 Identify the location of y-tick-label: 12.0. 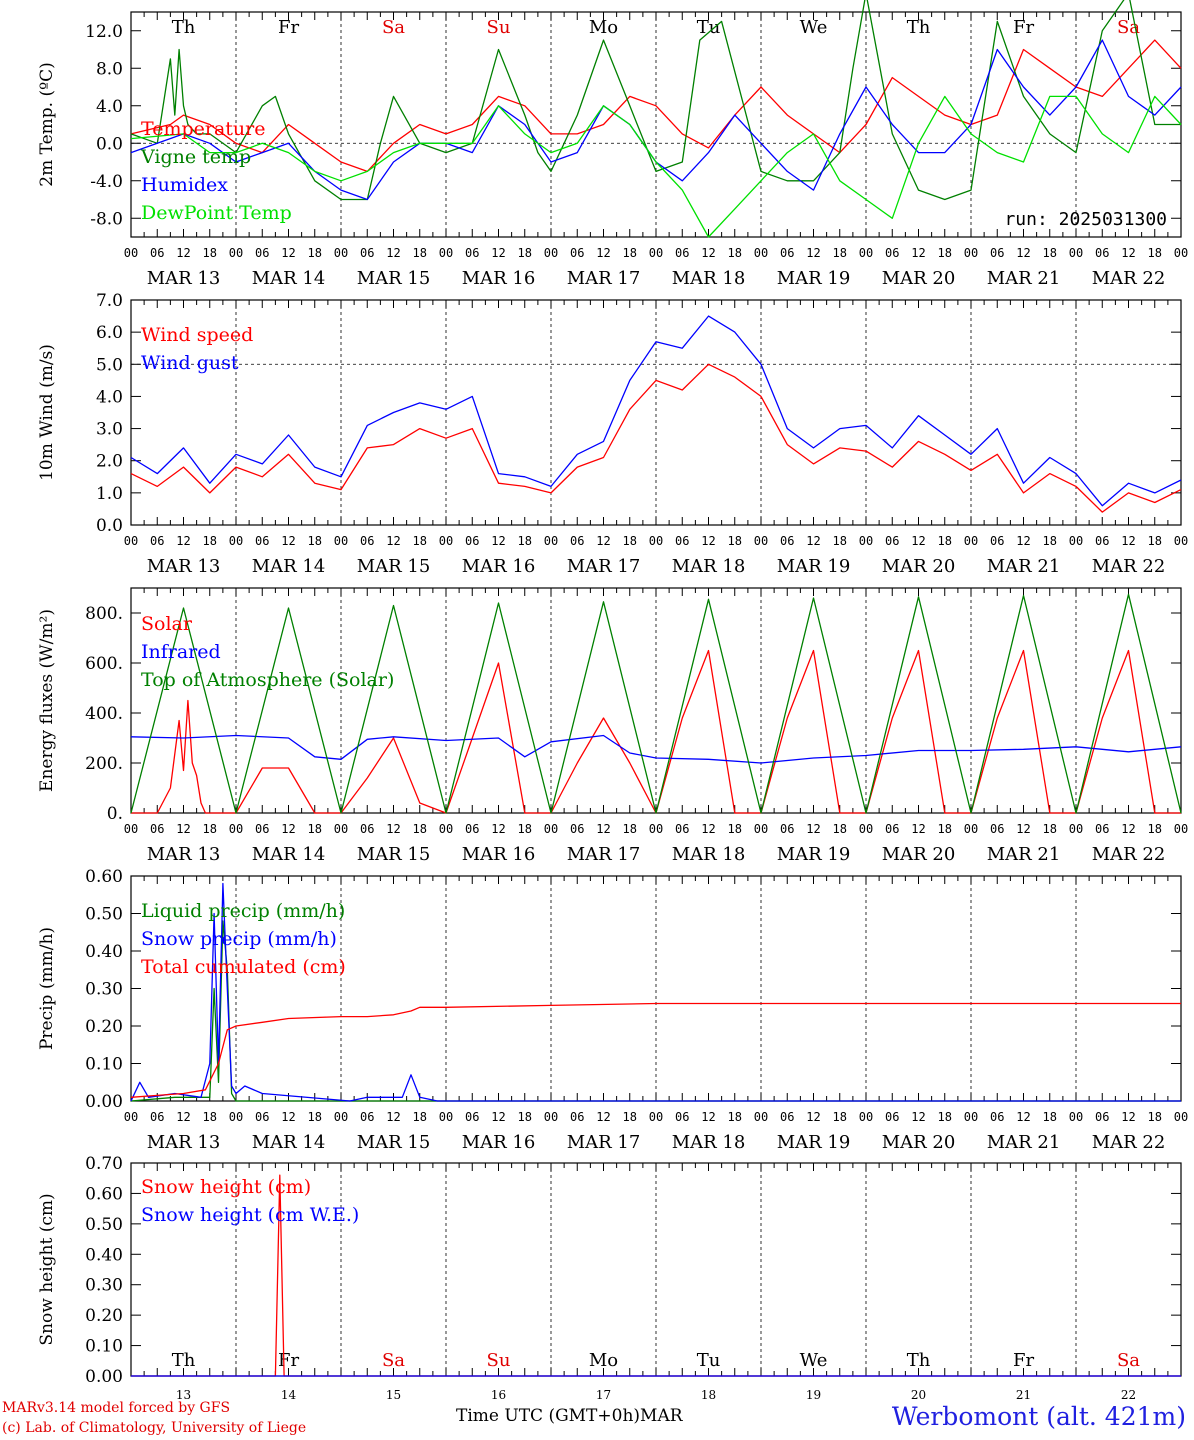
(104, 32).